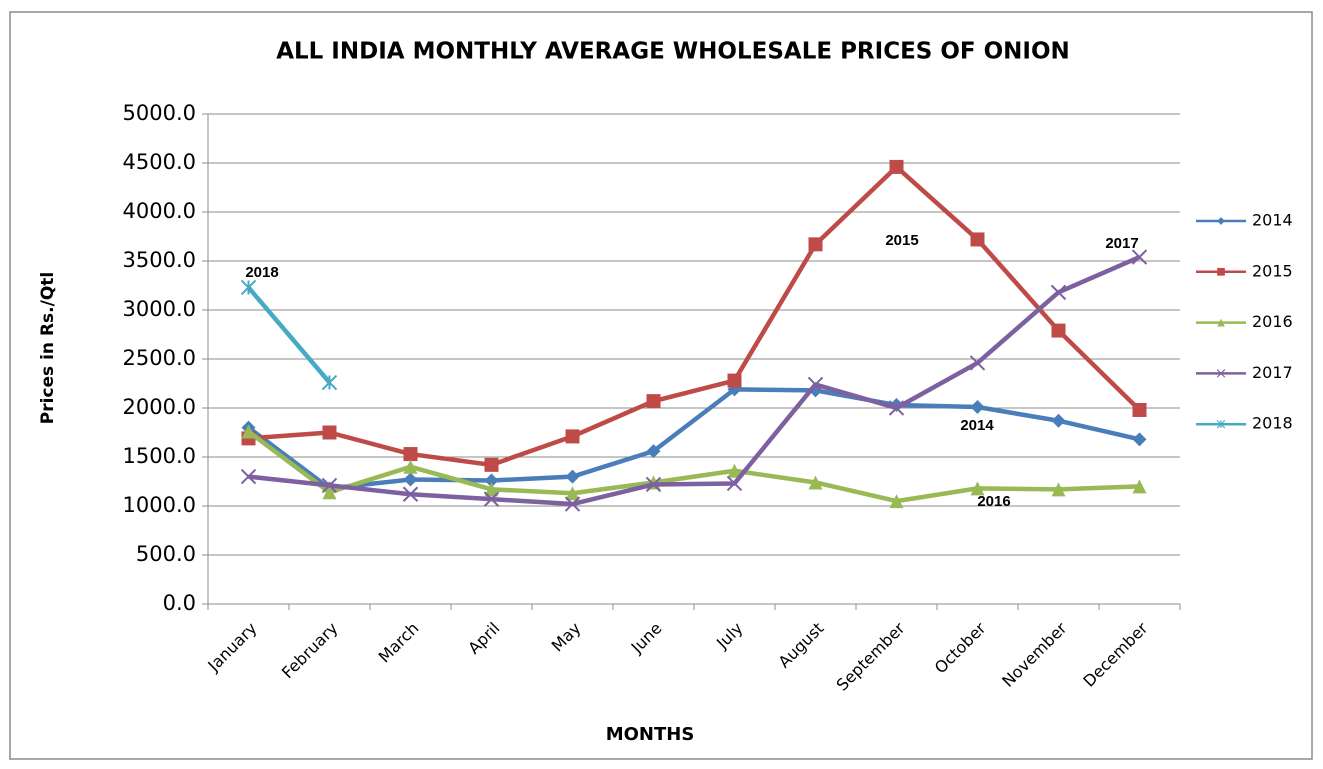 The width and height of the screenshot is (1323, 769). What do you see at coordinates (1272, 423) in the screenshot?
I see `legend-label: 2018` at bounding box center [1272, 423].